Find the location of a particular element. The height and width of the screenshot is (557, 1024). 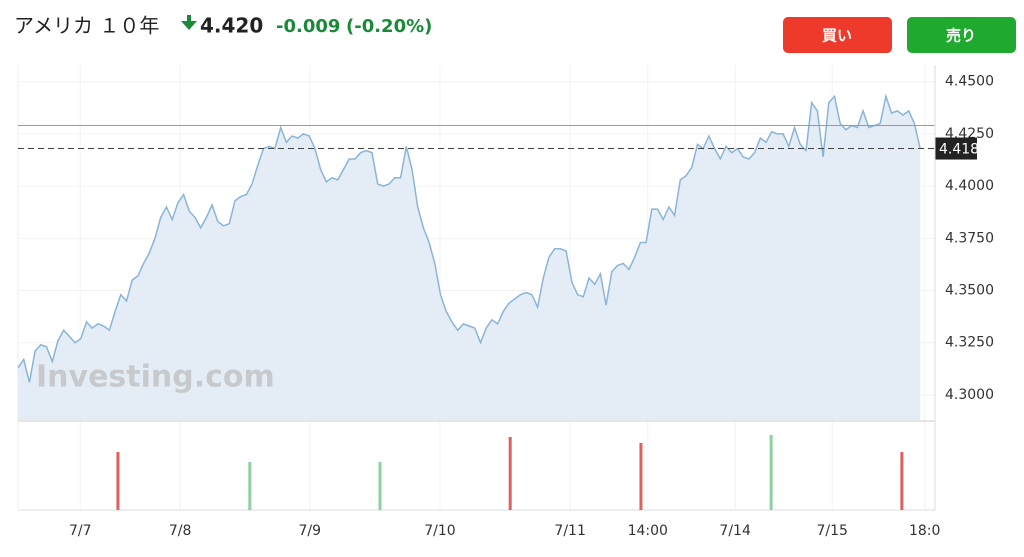

buy-button-bg is located at coordinates (837, 35).